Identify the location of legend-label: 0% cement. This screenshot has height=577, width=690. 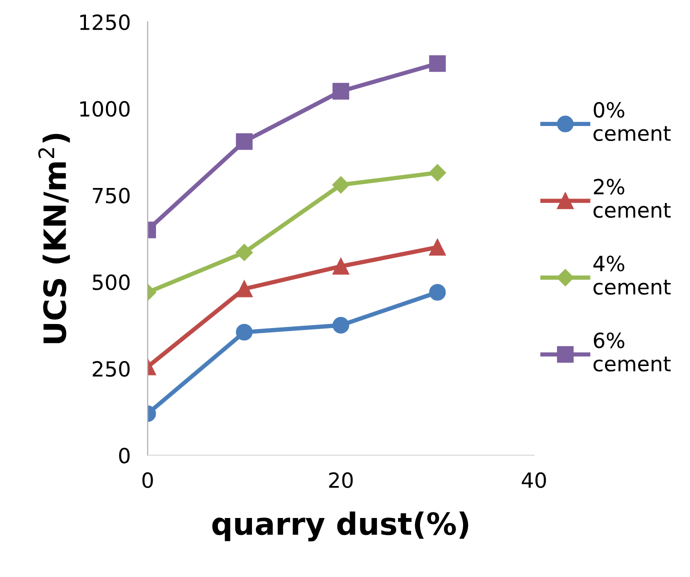
(632, 122).